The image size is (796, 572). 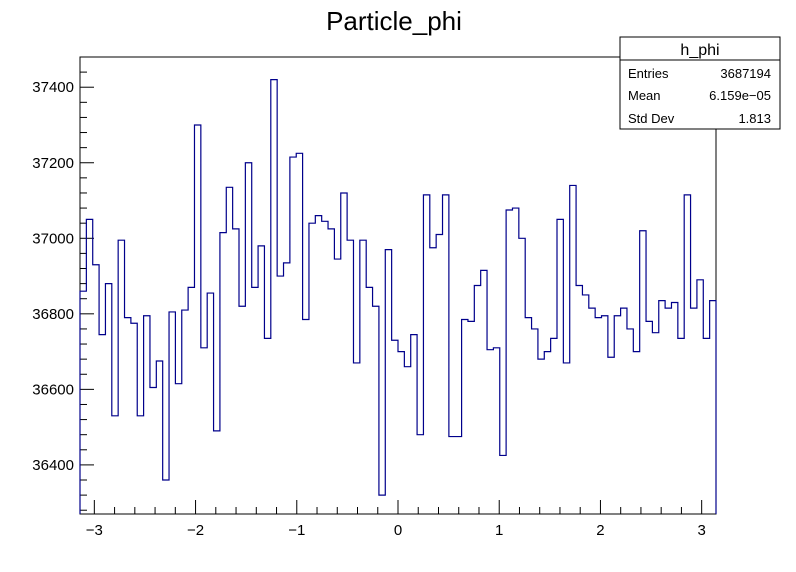 What do you see at coordinates (740, 95) in the screenshot?
I see `stats-mean-value: 6.159e−05` at bounding box center [740, 95].